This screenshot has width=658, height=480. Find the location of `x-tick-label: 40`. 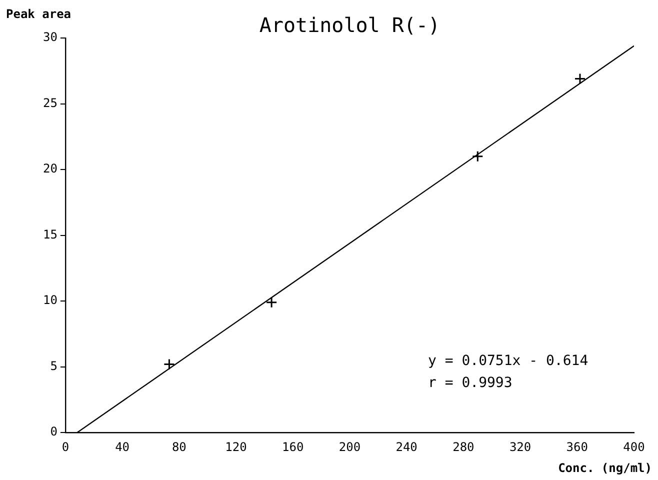

x-tick-label: 40 is located at coordinates (122, 447).